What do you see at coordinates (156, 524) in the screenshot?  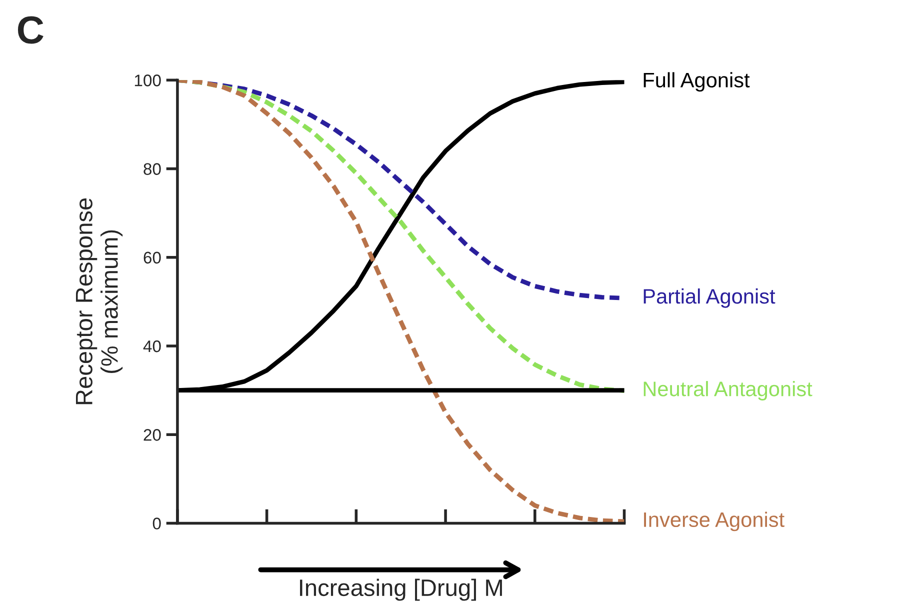 I see `y-tick-label: 0` at bounding box center [156, 524].